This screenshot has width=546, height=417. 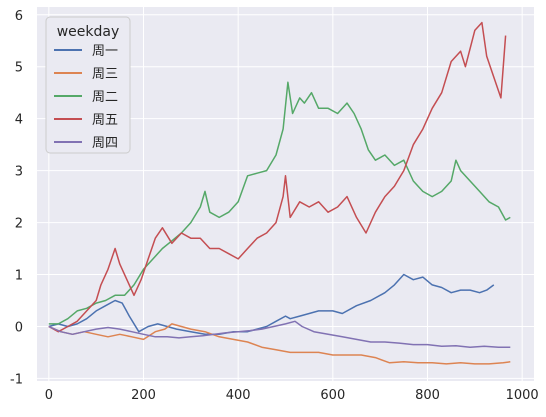 What do you see at coordinates (19, 172) in the screenshot?
I see `y-tick-label: 3` at bounding box center [19, 172].